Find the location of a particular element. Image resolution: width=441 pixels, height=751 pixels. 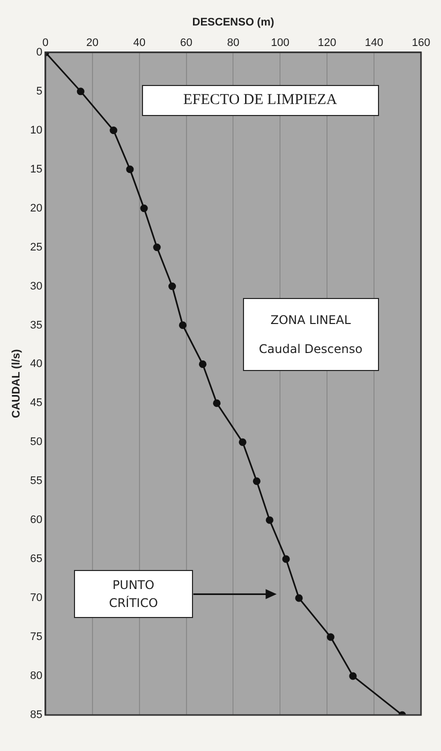

y-tick-label: 45 is located at coordinates (36, 403).